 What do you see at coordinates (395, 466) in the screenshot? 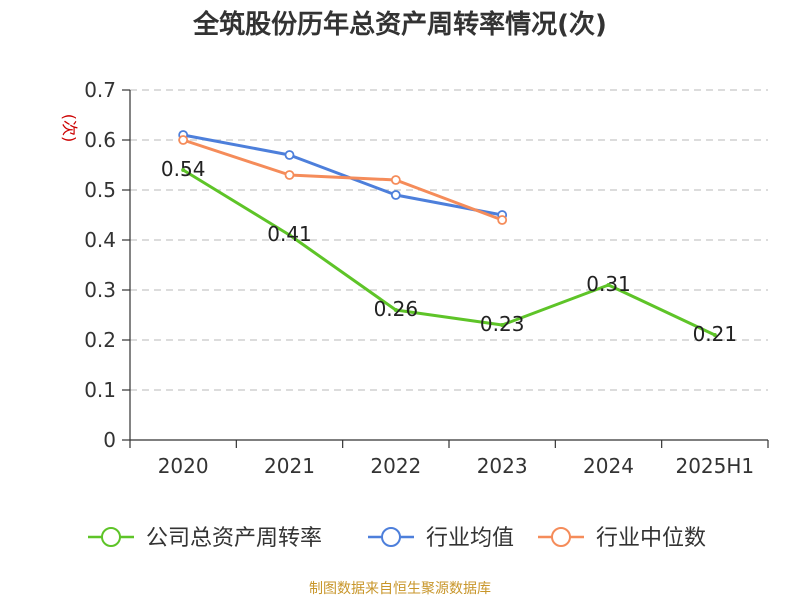
I see `x-tick-label: 2022` at bounding box center [395, 466].